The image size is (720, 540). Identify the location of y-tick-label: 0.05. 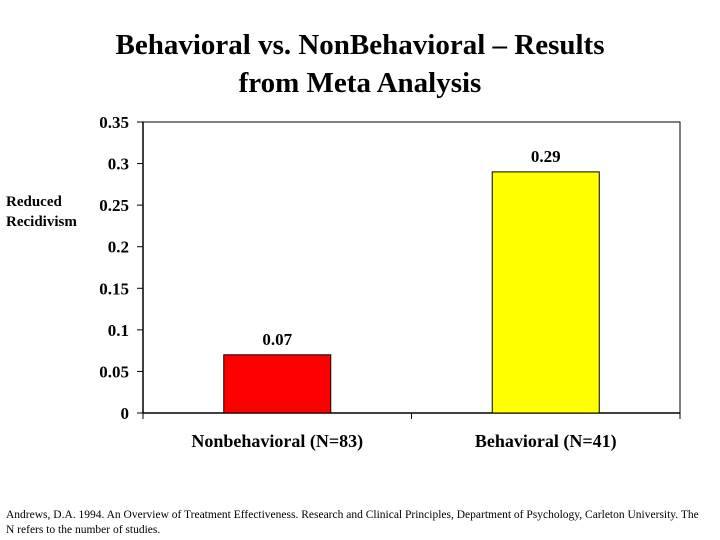
(114, 371).